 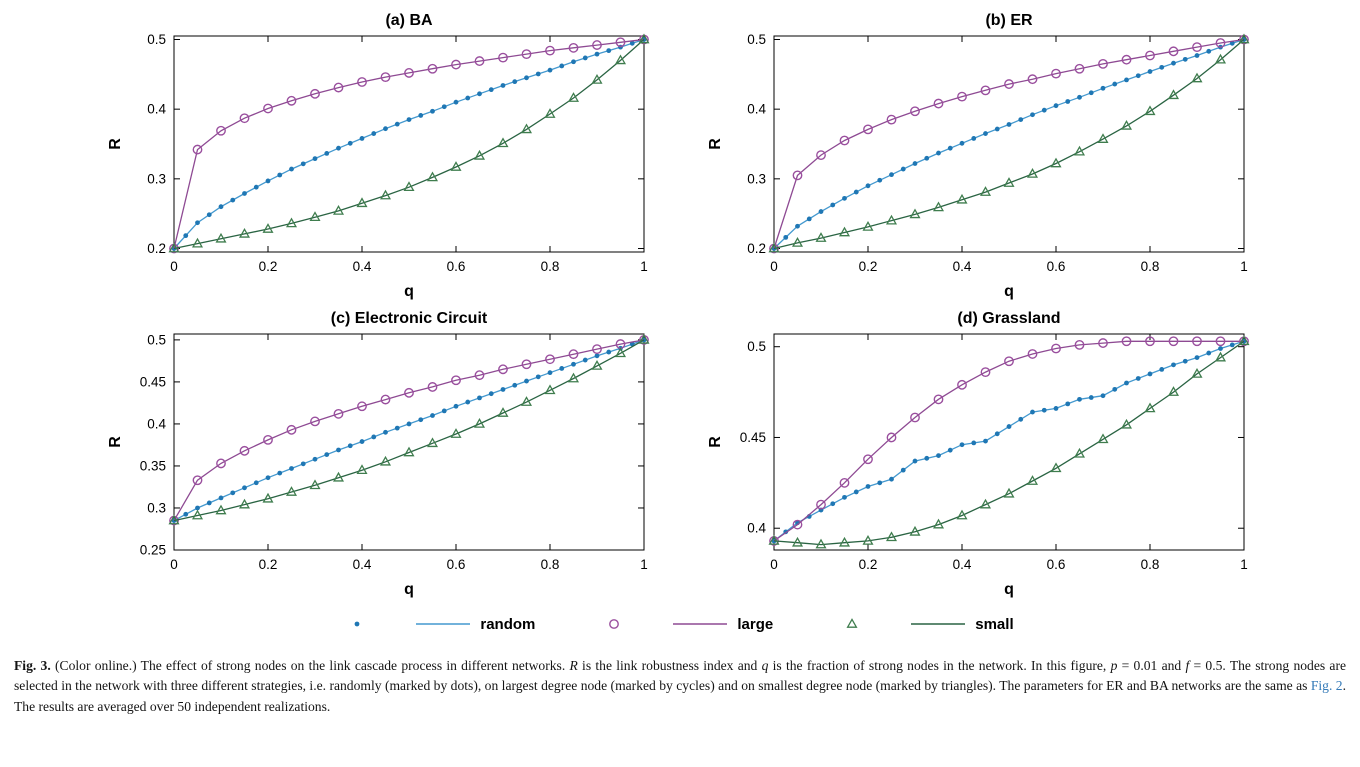 What do you see at coordinates (852, 623) in the screenshot?
I see `legend-triangle-marker` at bounding box center [852, 623].